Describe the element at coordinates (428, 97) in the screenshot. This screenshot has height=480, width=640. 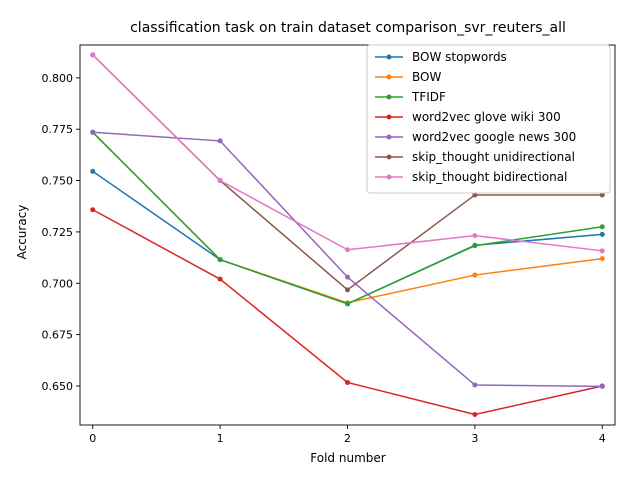
I see `legend-label: TFIDF` at that location.